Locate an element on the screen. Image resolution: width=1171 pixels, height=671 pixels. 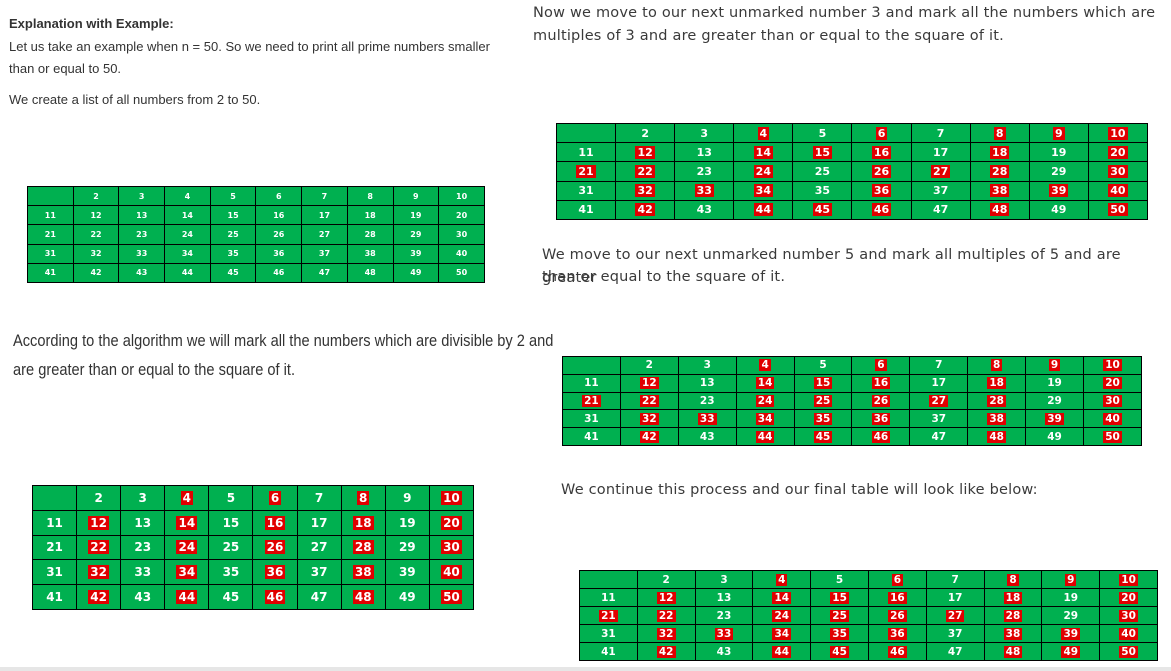
marked-number-cell: 30 is located at coordinates (451, 547).